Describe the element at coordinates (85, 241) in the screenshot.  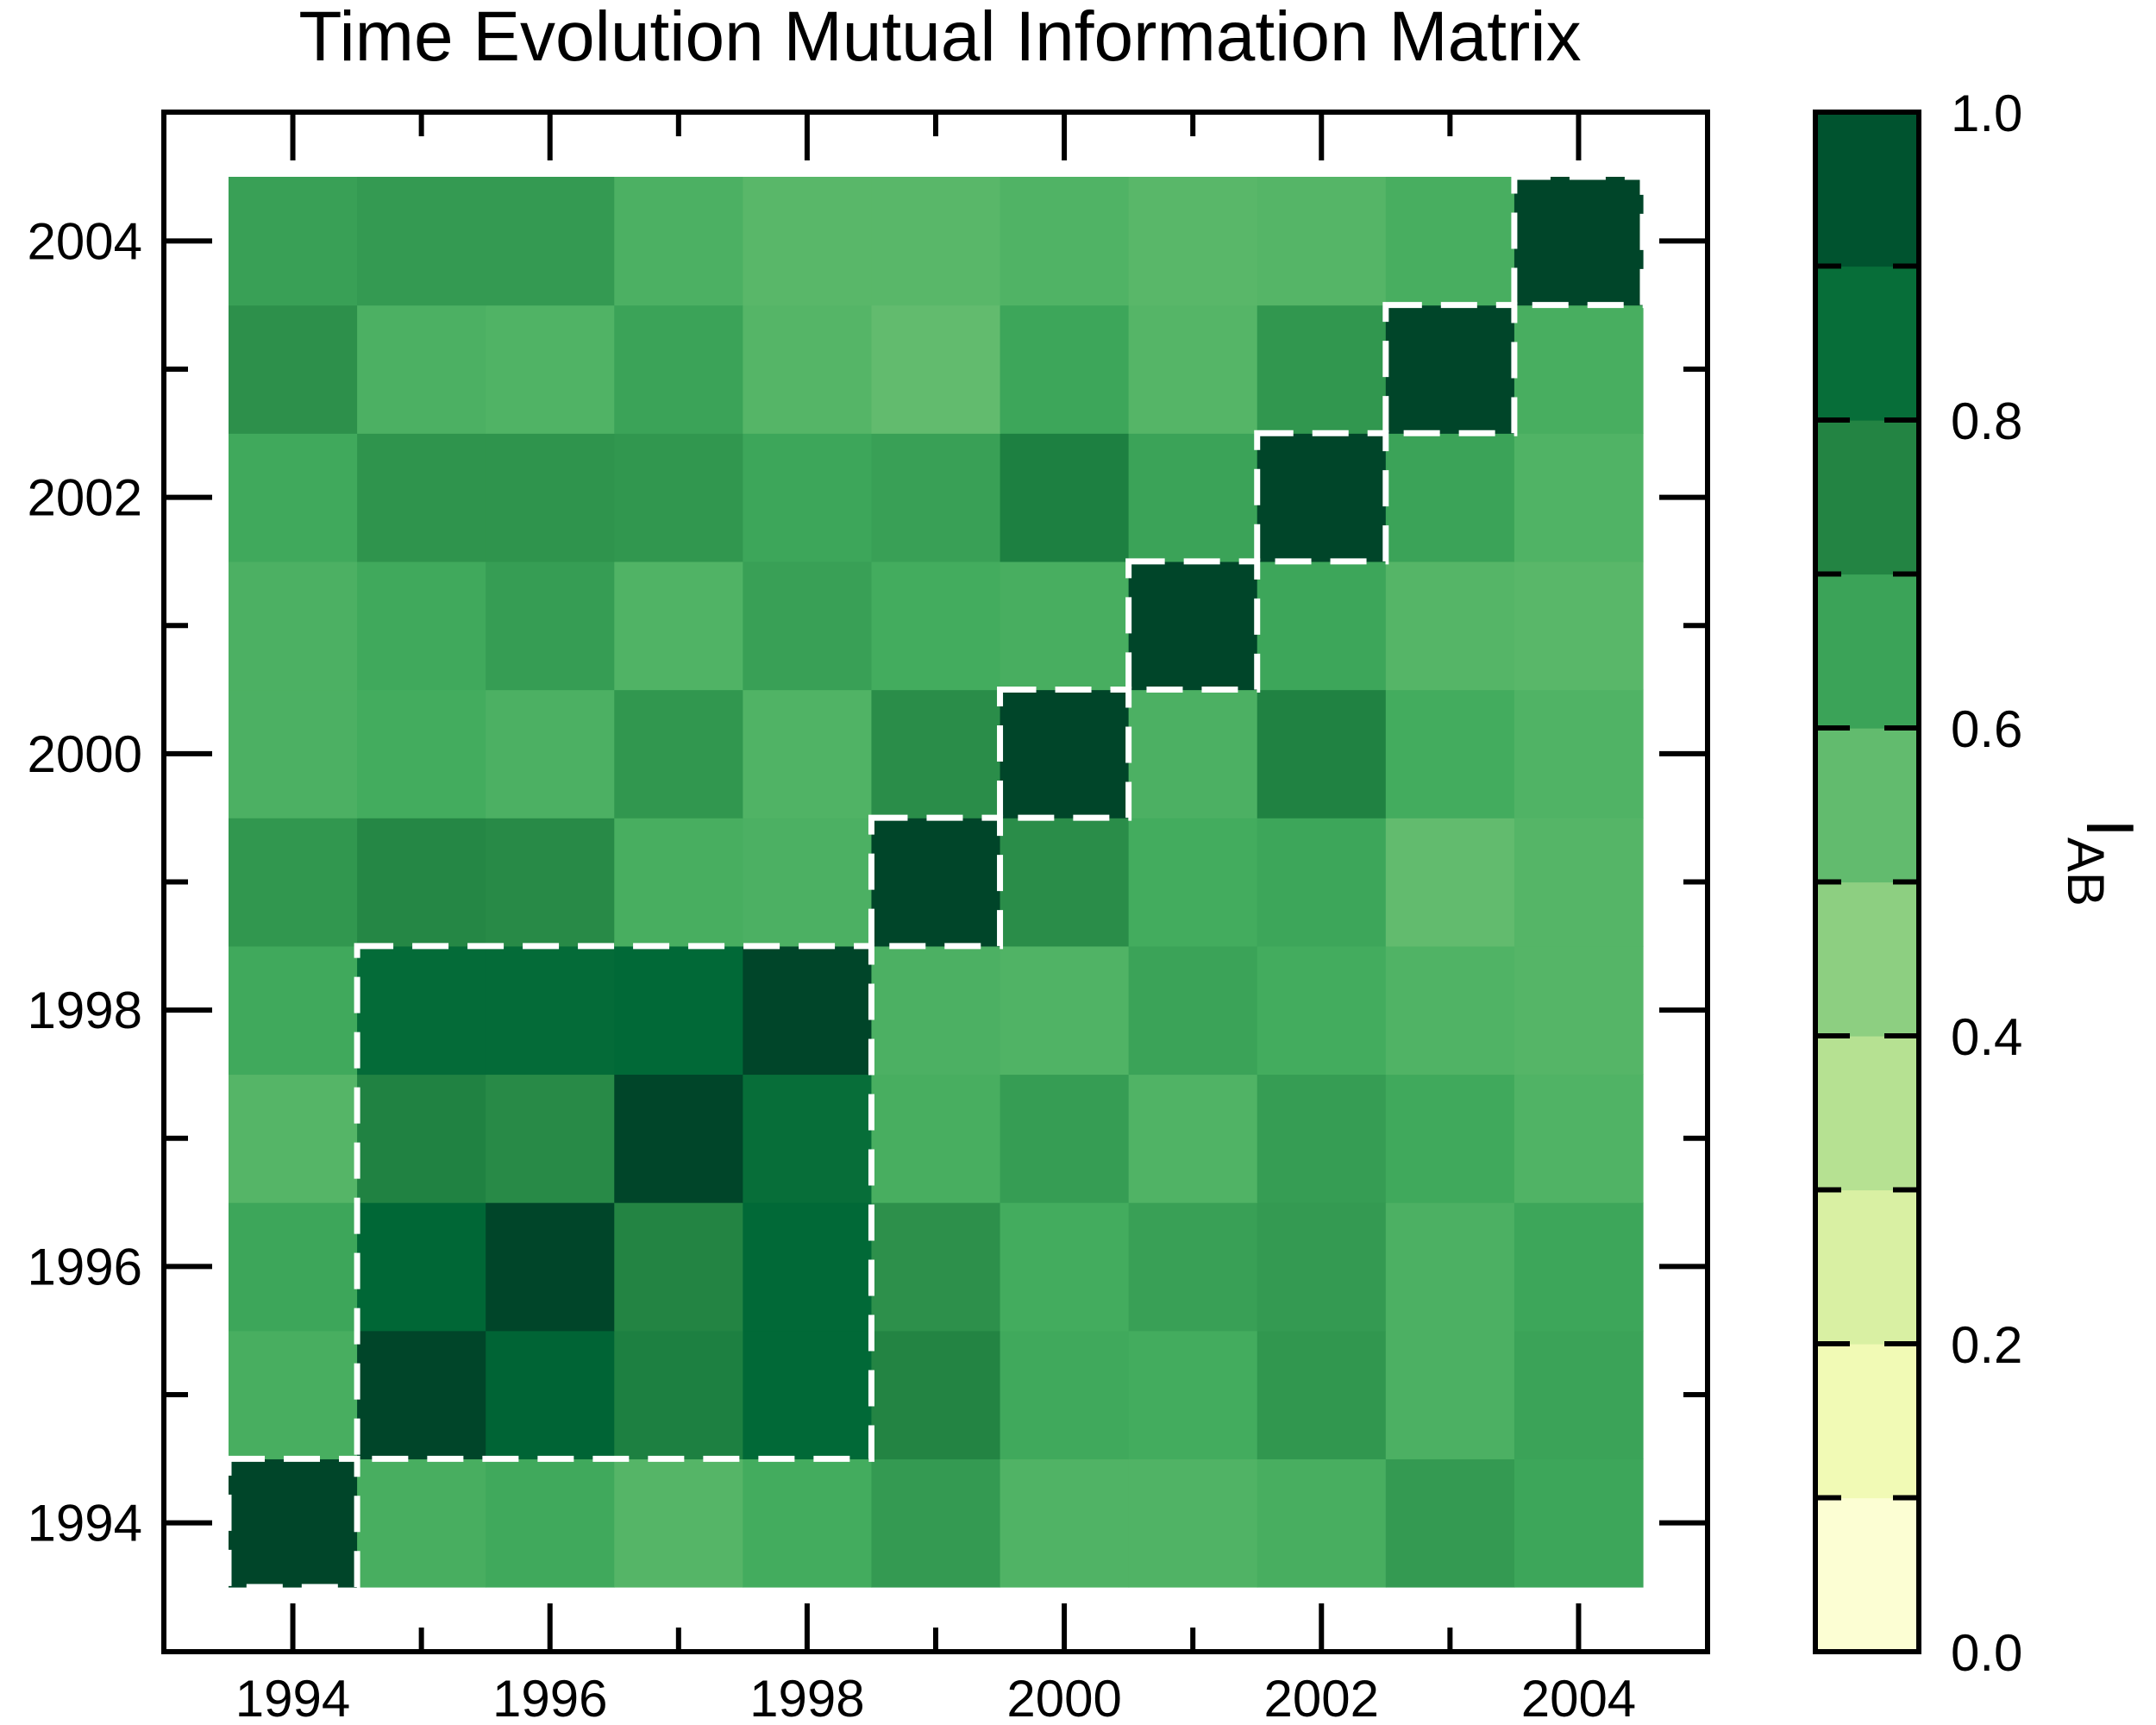
I see `y-tick-label: 2004` at that location.